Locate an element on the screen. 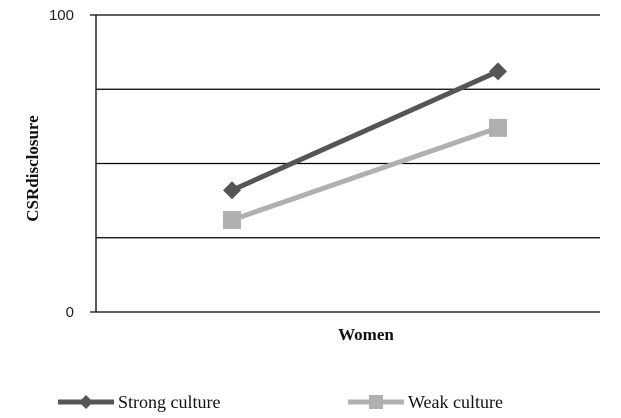 The height and width of the screenshot is (418, 621). legend-item: Weak culture is located at coordinates (425, 402).